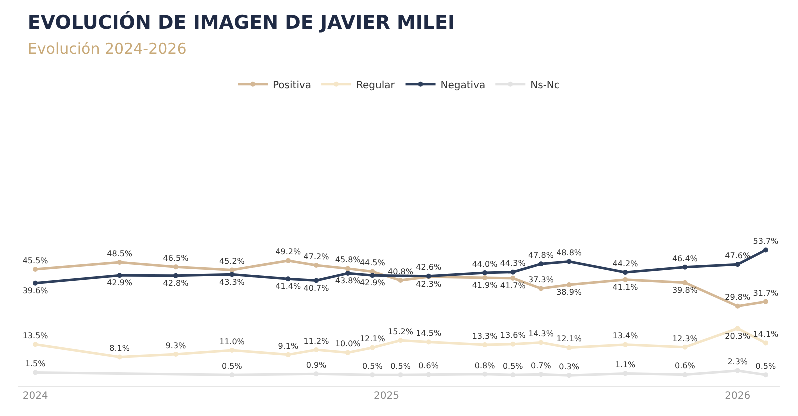 The height and width of the screenshot is (416, 798). Describe the element at coordinates (766, 293) in the screenshot. I see `data-label: 31.7%` at that location.